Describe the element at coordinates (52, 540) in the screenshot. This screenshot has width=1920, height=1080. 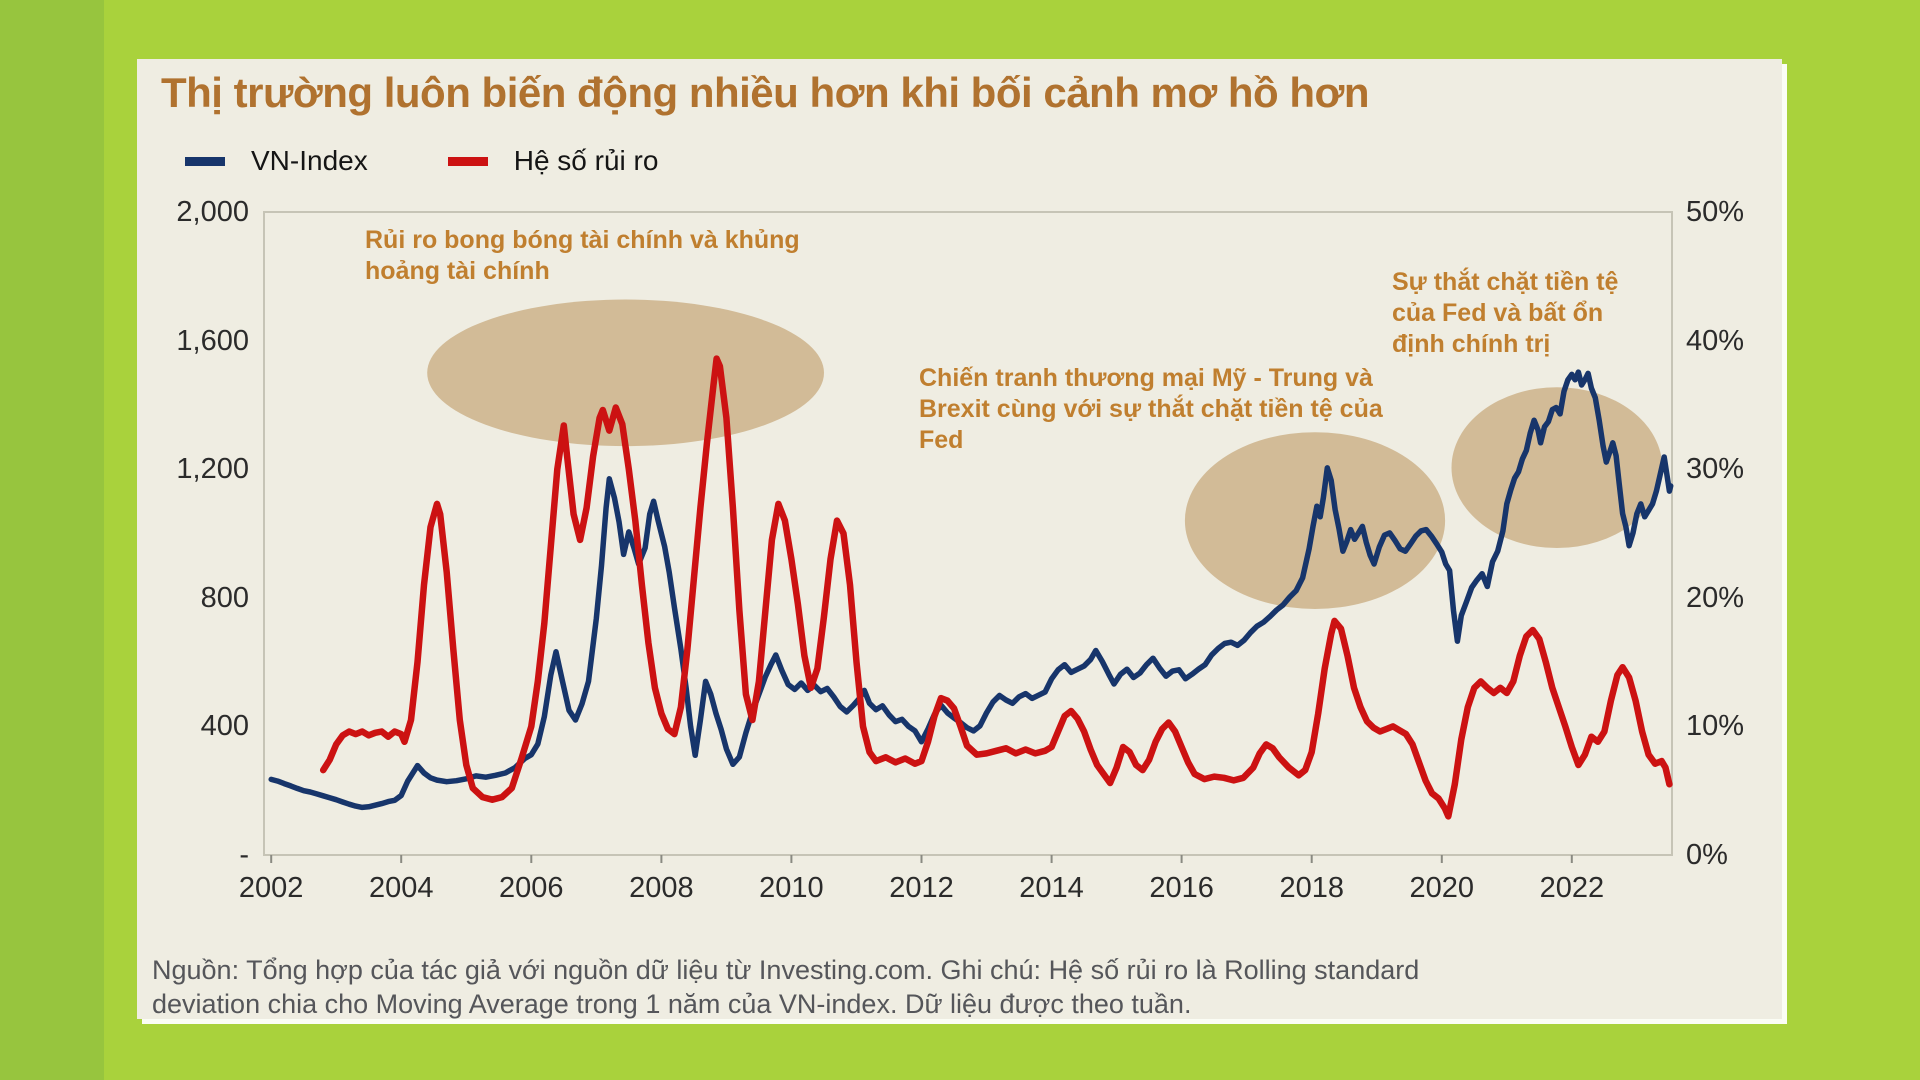
I see `background-left-band` at that location.